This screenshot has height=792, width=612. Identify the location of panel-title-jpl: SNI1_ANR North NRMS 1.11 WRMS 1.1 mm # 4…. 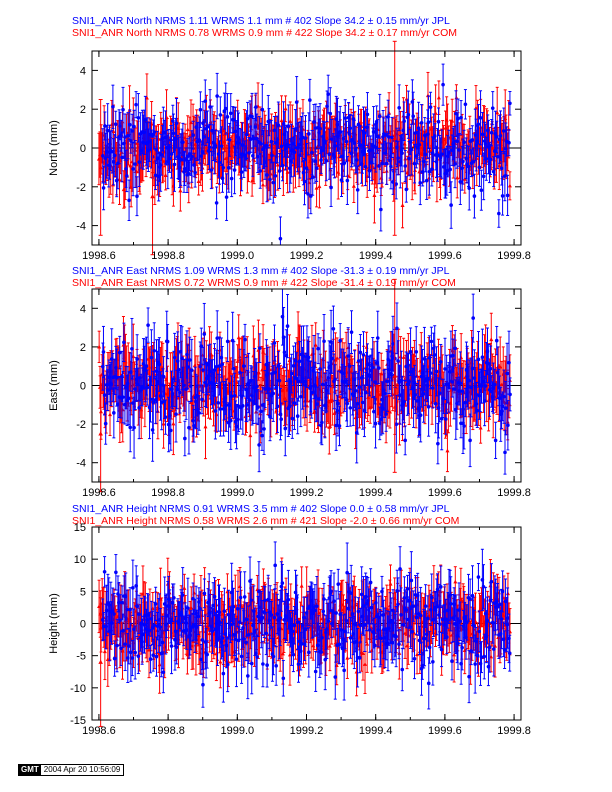
(261, 21).